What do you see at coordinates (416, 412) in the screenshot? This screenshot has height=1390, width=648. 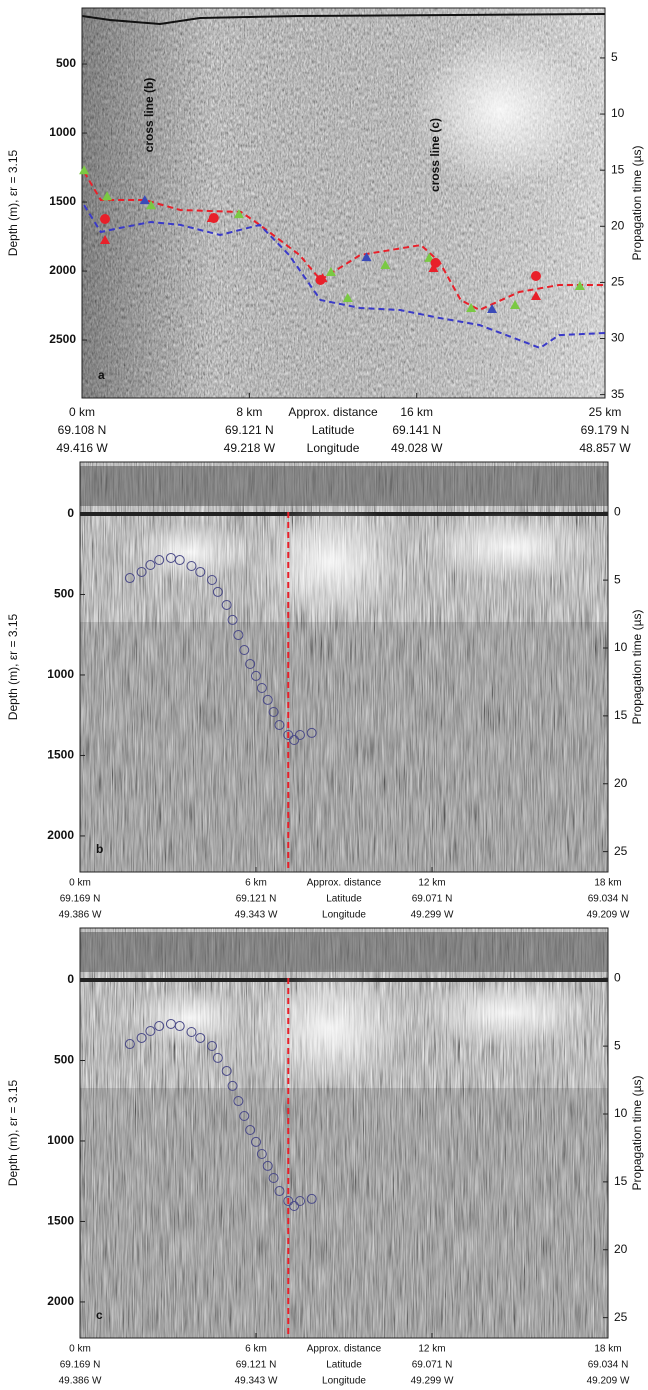 I see `x-tick-label: 16 km` at bounding box center [416, 412].